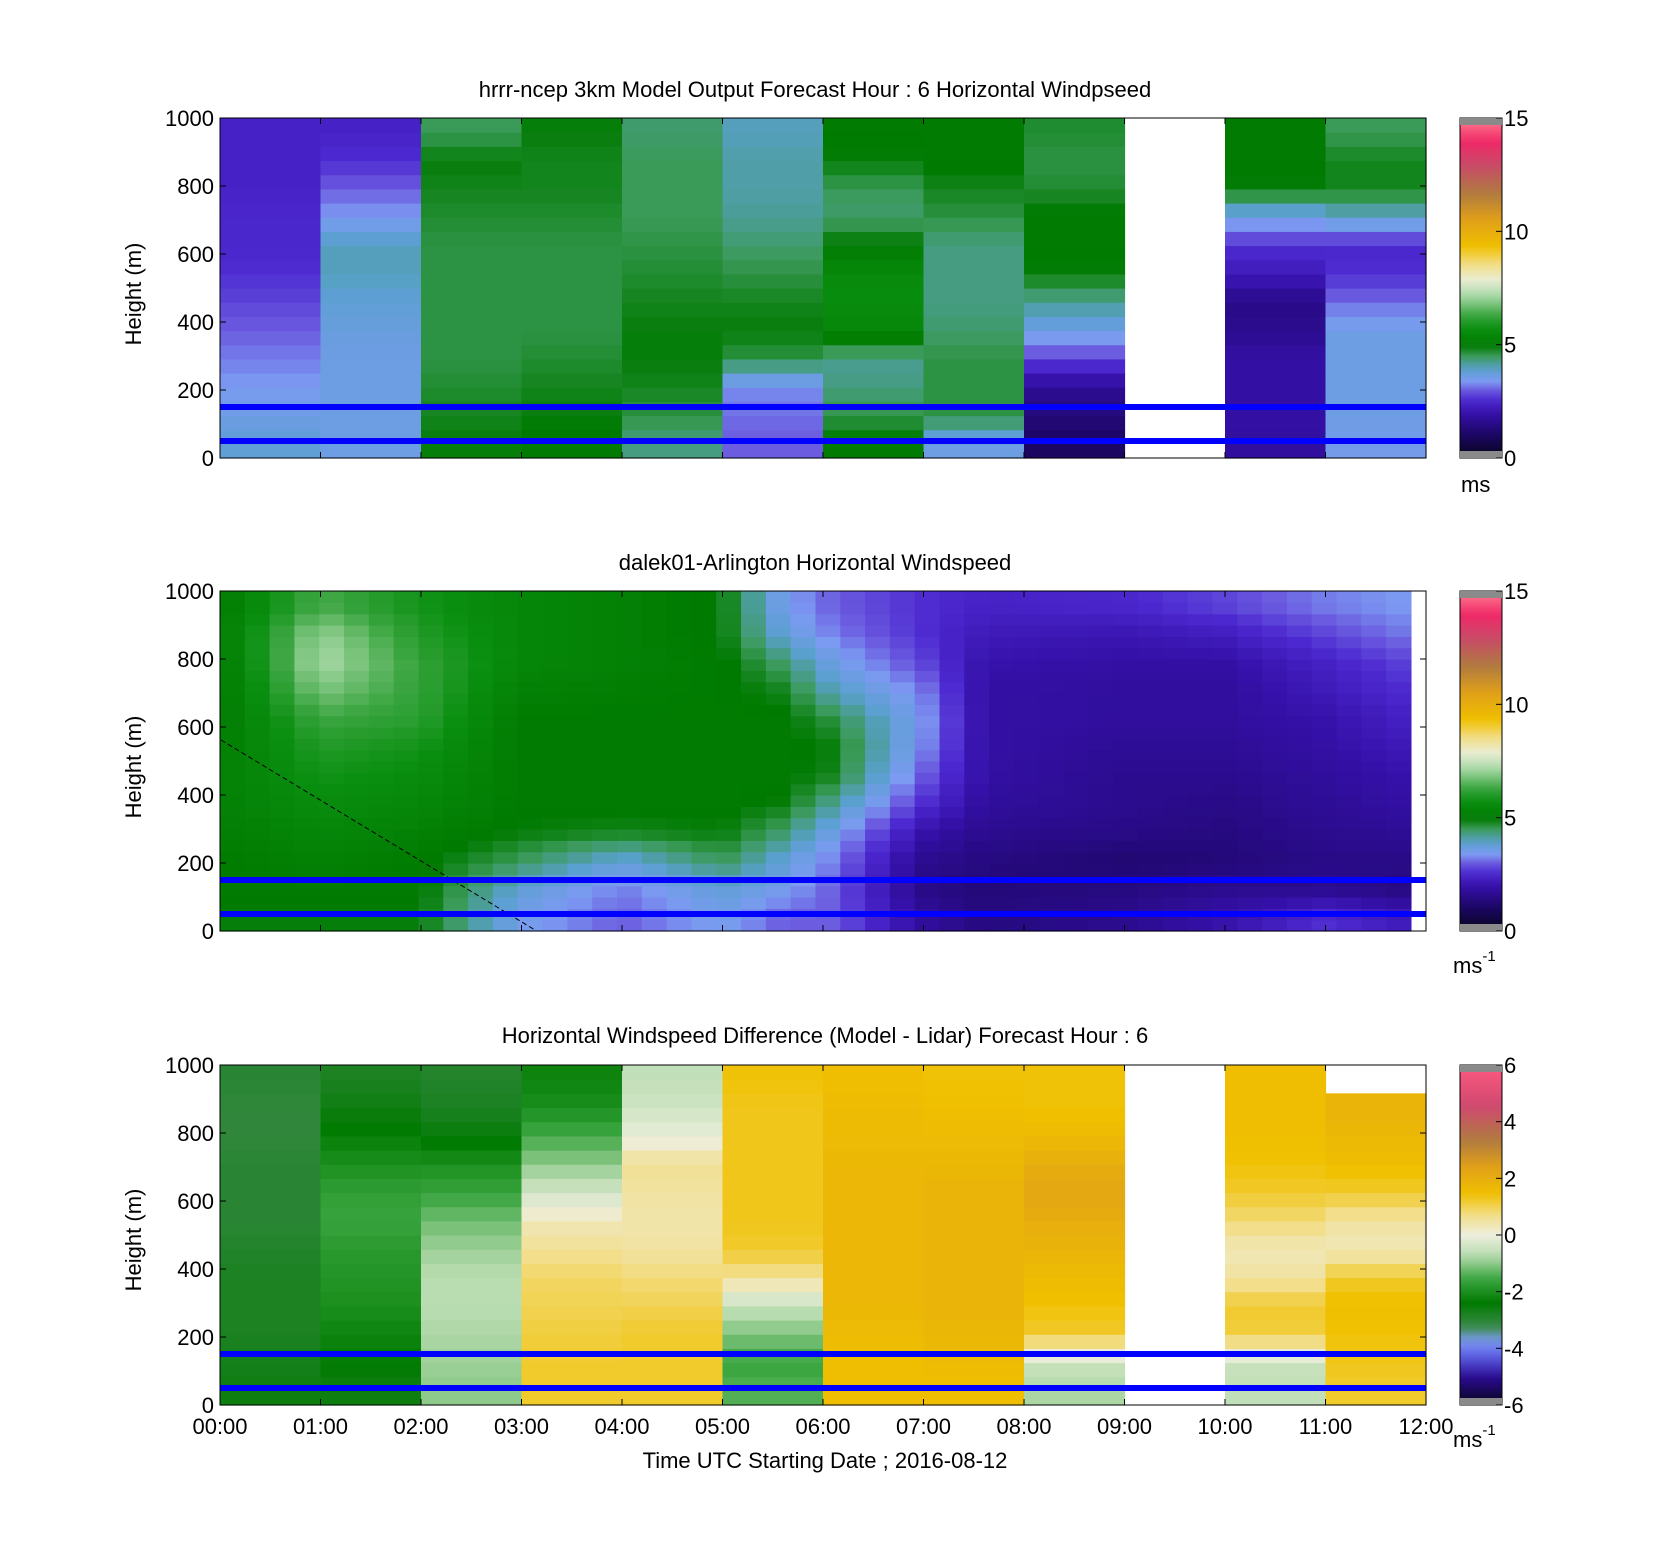 This screenshot has height=1561, width=1680. Describe the element at coordinates (823, 1371) in the screenshot. I see `panel-difference-reference-lines` at that location.